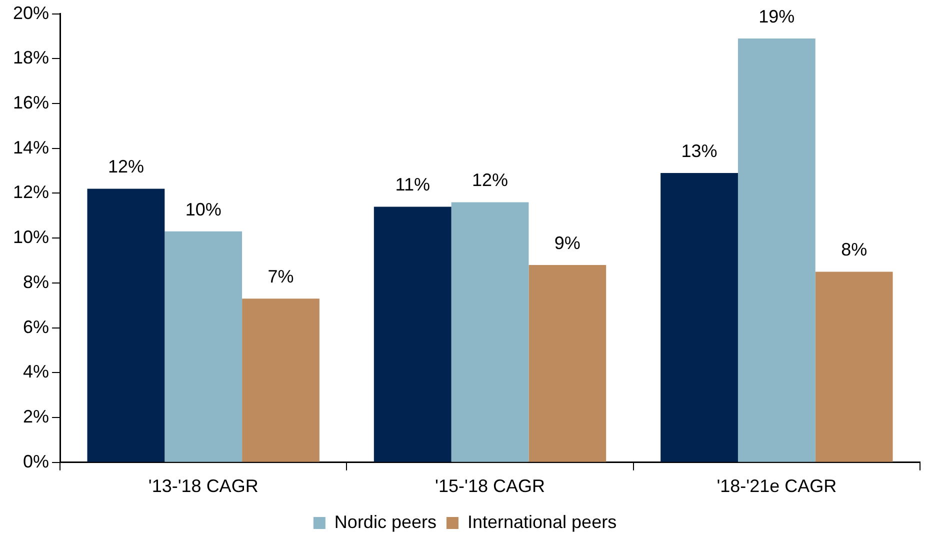 The height and width of the screenshot is (542, 930). What do you see at coordinates (385, 522) in the screenshot?
I see `legend-label: Nordic peers` at bounding box center [385, 522].